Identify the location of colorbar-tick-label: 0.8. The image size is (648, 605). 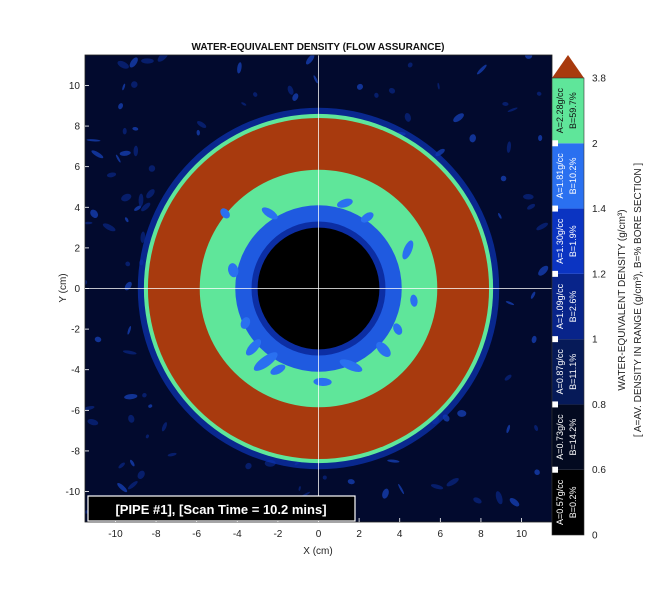
(599, 405).